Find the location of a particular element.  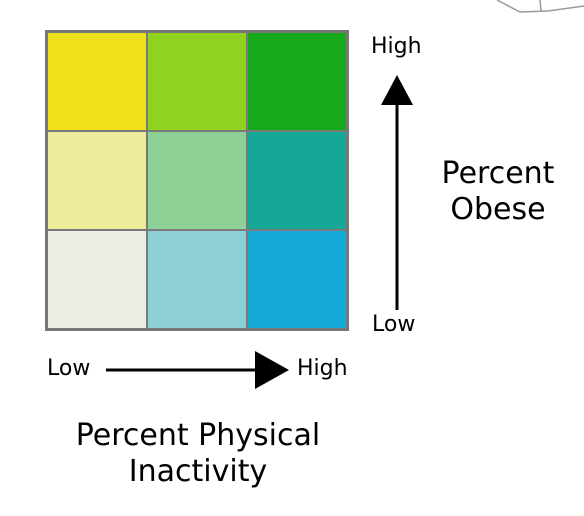

y-axis-high-label: High is located at coordinates (396, 46).